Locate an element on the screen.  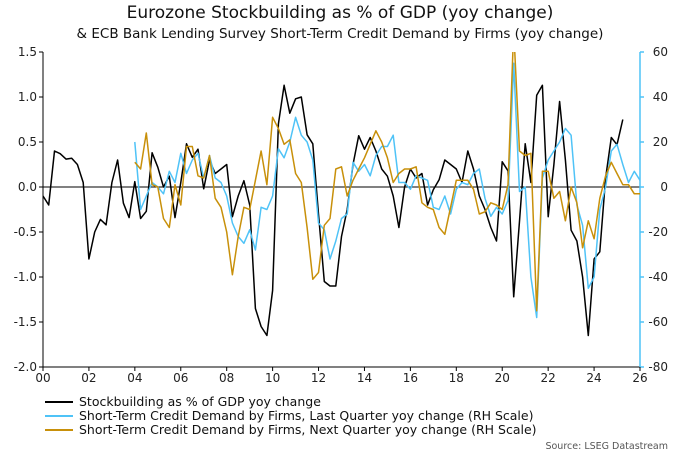
x-tick-label: 24 is located at coordinates (593, 378).